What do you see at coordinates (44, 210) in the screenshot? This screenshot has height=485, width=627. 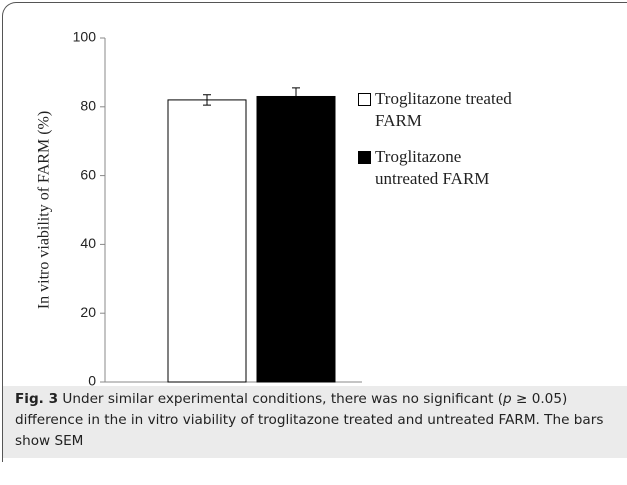 I see `y-axis-label: In vitro viability of FARM (%)` at bounding box center [44, 210].